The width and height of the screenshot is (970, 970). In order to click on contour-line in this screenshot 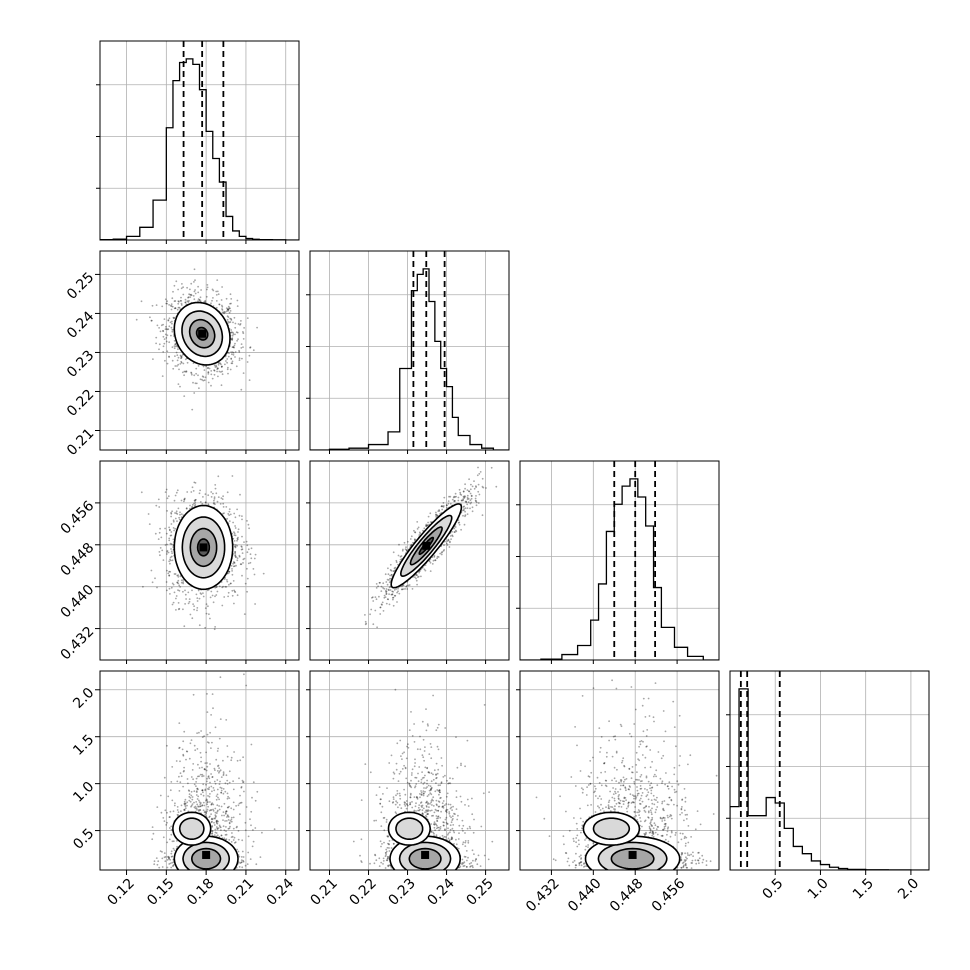, I will do `click(202, 333)`.